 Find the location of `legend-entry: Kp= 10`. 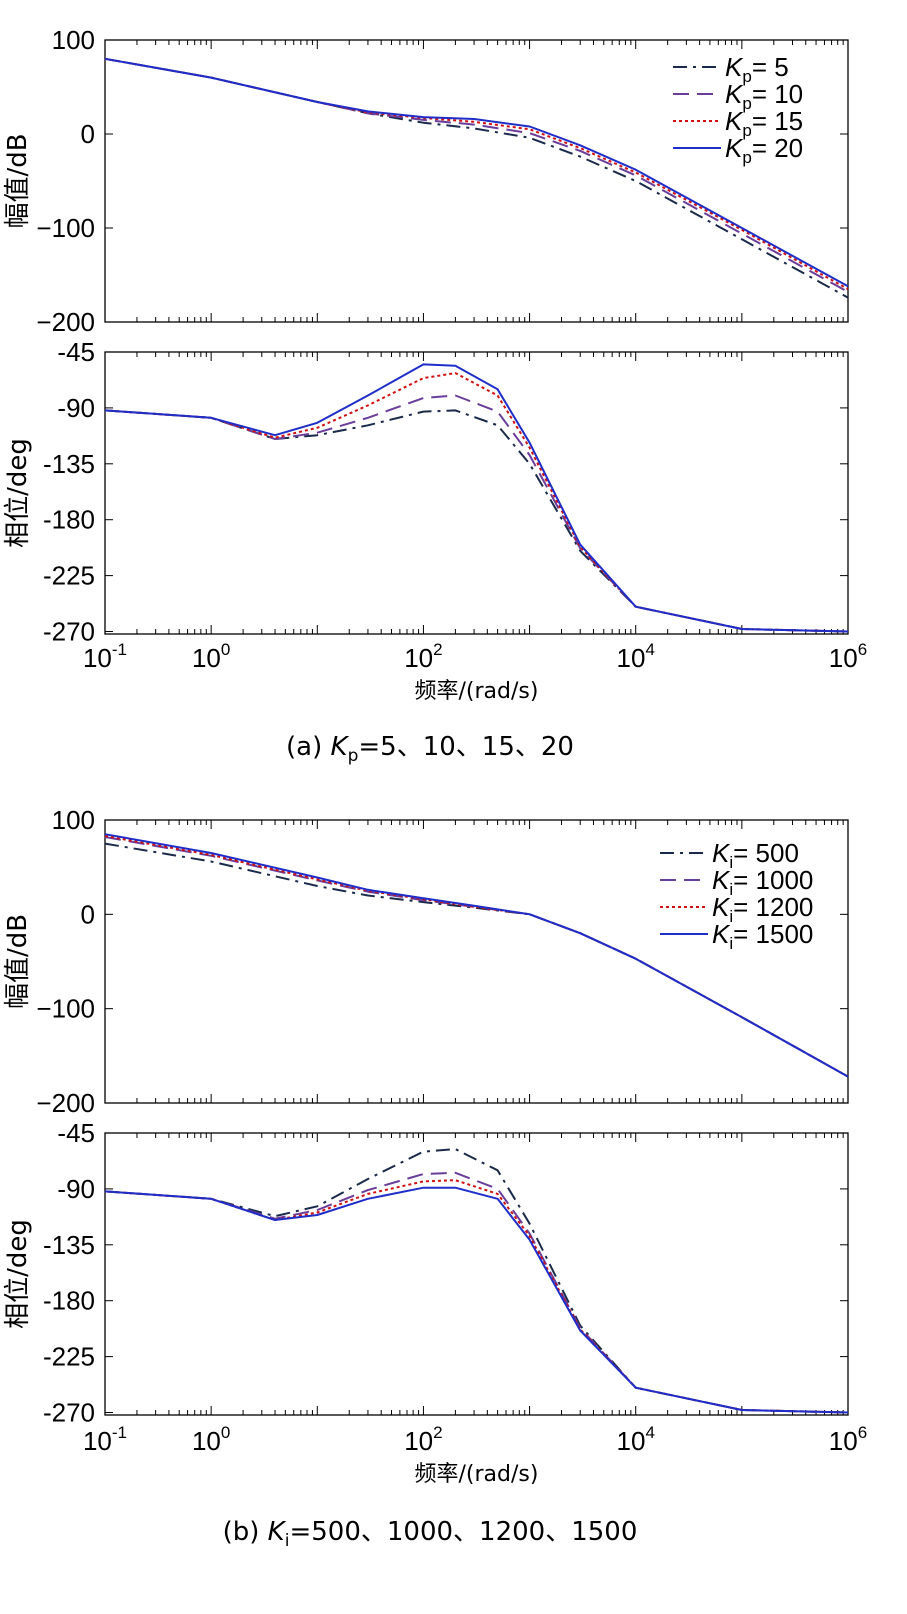

legend-entry: Kp= 10 is located at coordinates (764, 96).